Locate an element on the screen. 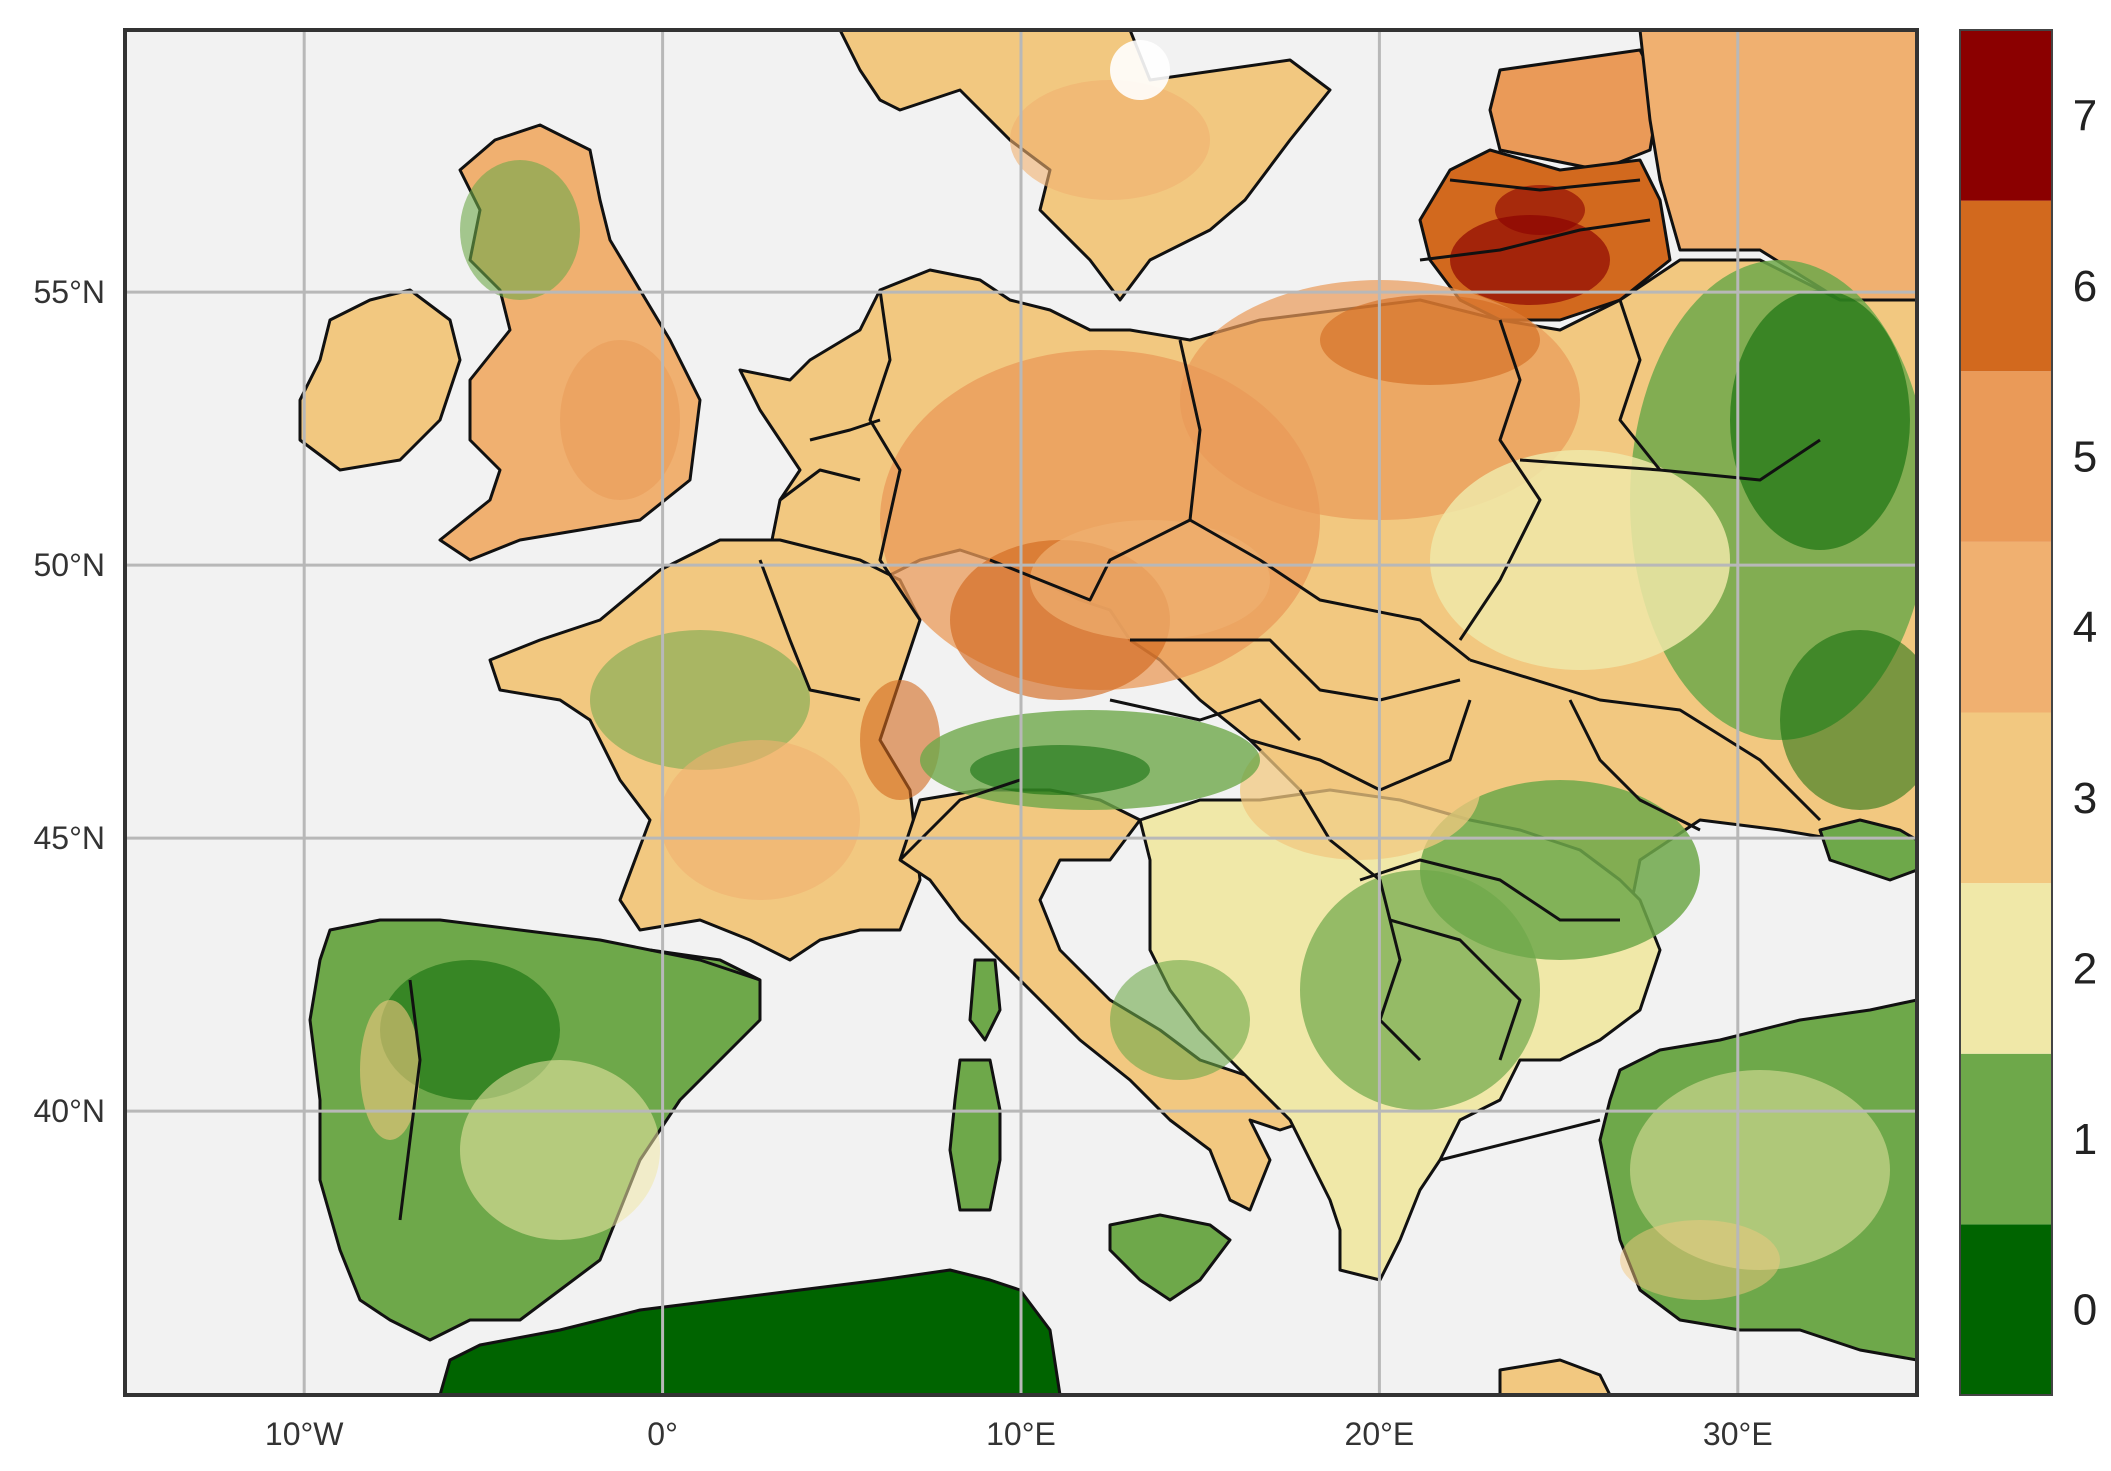 The image size is (2111, 1471). land-north-africa is located at coordinates (750, 1331).